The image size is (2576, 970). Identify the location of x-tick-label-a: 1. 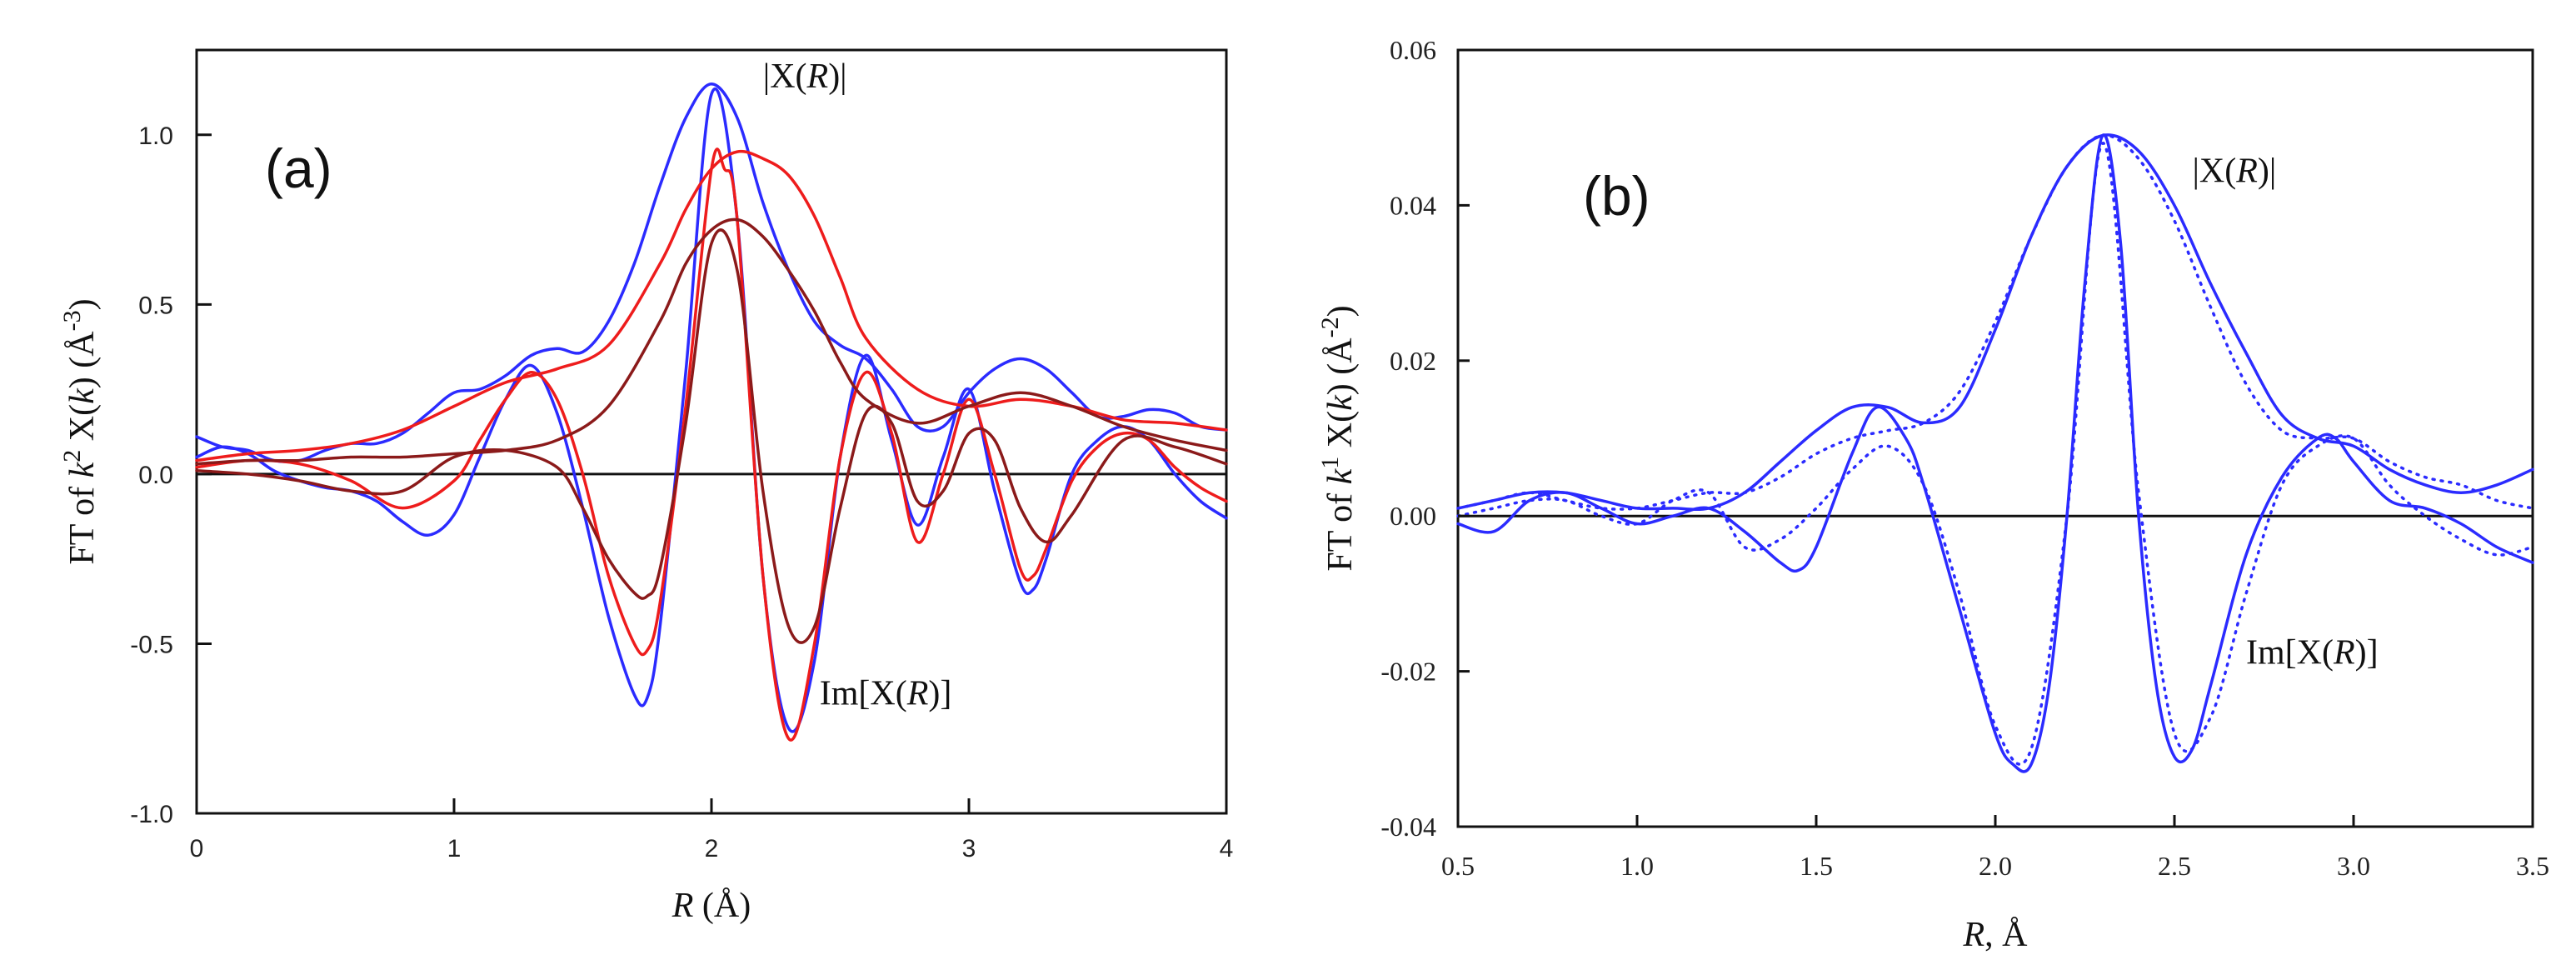
(454, 848).